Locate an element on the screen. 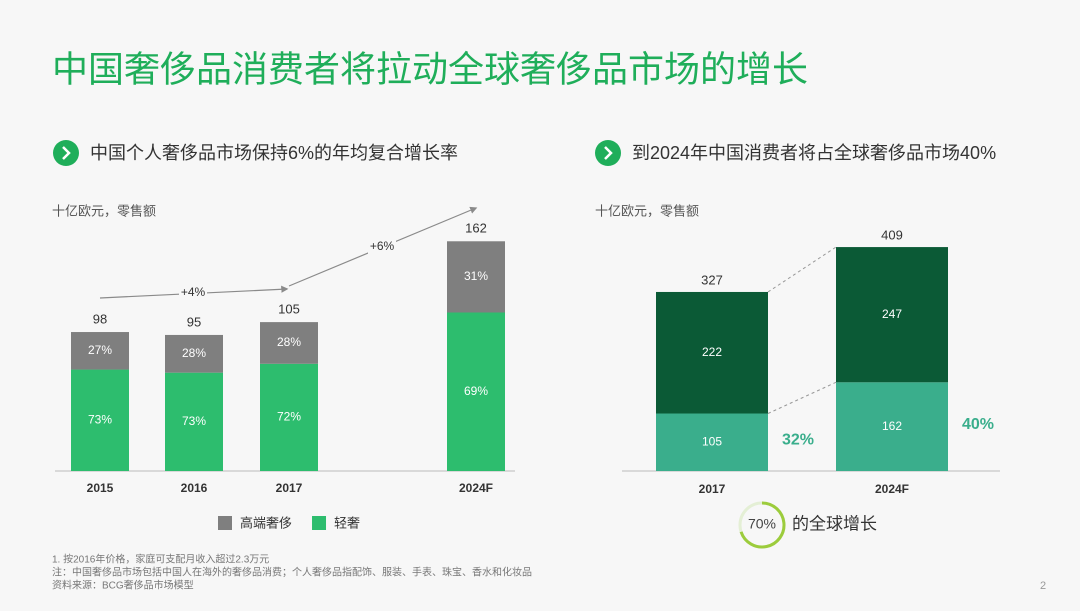 The image size is (1080, 611). share-label: 40% is located at coordinates (978, 424).